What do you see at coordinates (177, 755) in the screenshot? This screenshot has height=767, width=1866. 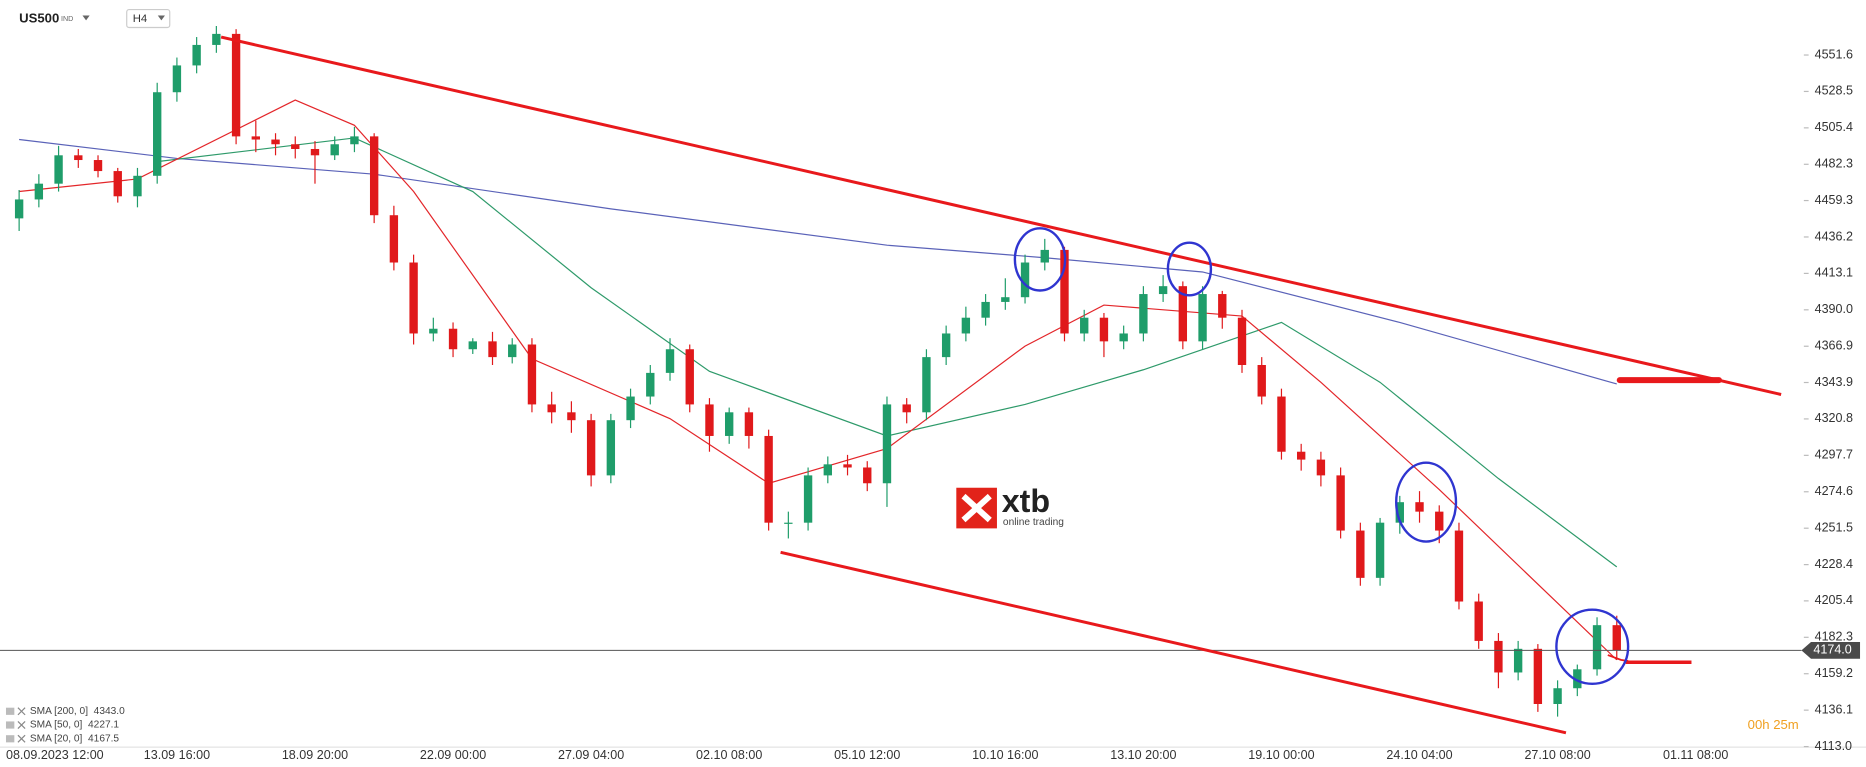 I see `x-tick-label: 13.09 16:00` at bounding box center [177, 755].